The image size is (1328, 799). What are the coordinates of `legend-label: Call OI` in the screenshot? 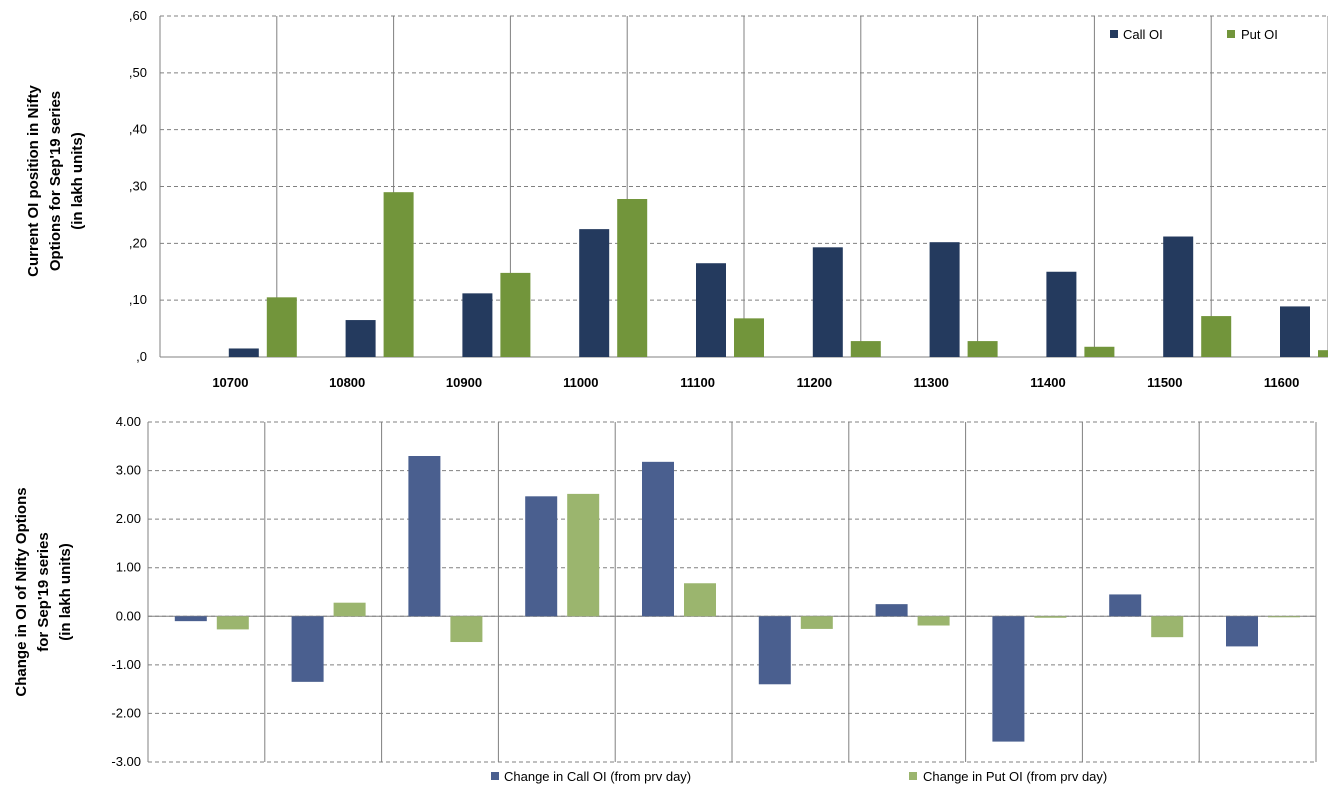 It's located at (1143, 34).